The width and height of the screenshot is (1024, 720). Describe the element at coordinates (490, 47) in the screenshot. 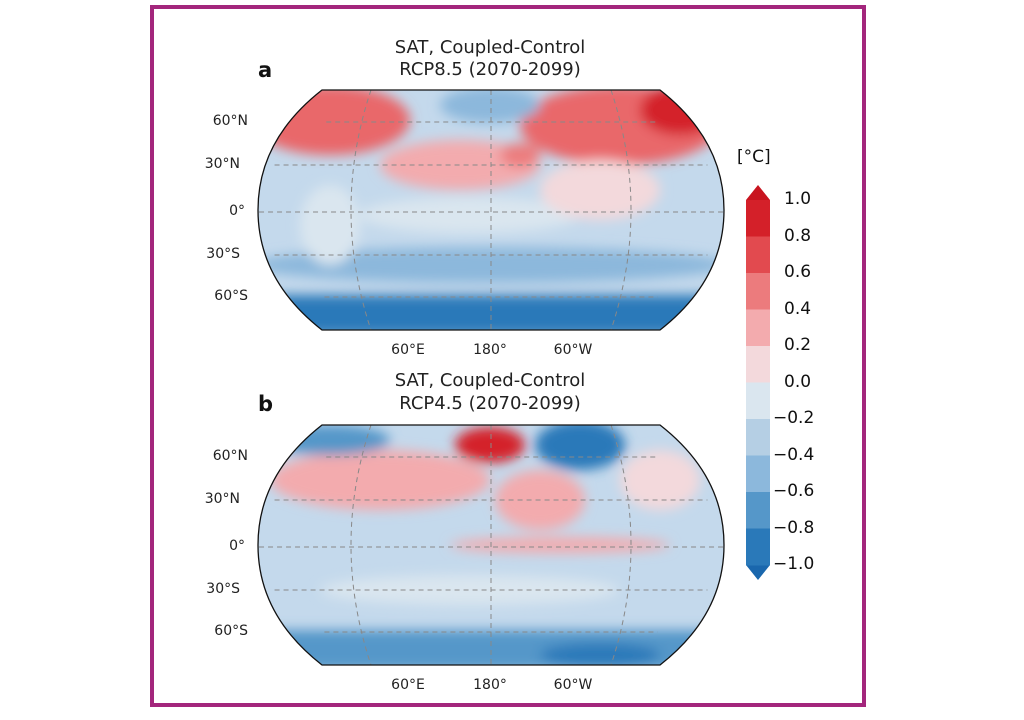

I see `panel-a-title-line1: SAT, Coupled-Control` at that location.